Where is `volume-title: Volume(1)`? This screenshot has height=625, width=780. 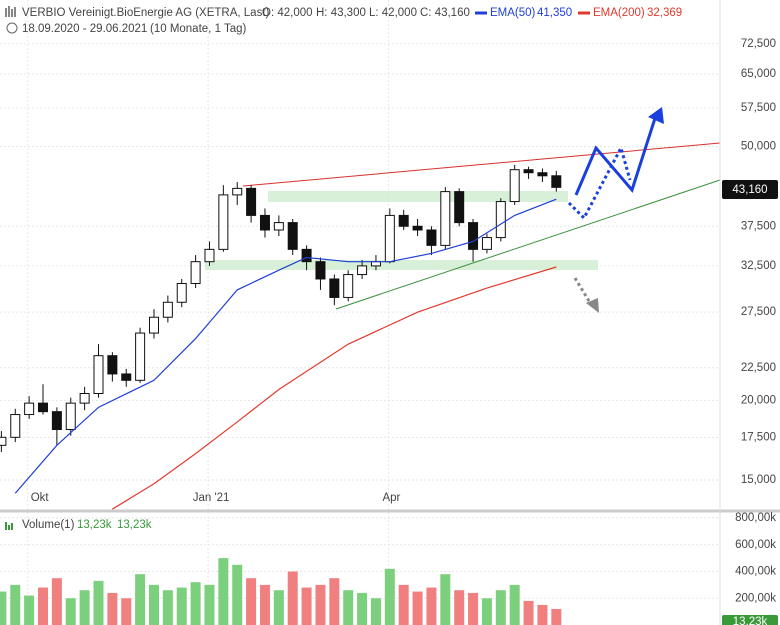
volume-title: Volume(1) is located at coordinates (48, 525).